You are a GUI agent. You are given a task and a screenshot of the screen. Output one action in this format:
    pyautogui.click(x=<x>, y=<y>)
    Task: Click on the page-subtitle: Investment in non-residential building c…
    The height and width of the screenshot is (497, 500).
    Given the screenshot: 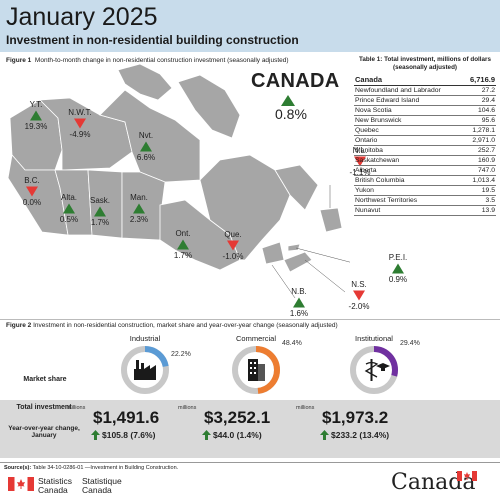 What is the action you would take?
    pyautogui.click(x=152, y=40)
    